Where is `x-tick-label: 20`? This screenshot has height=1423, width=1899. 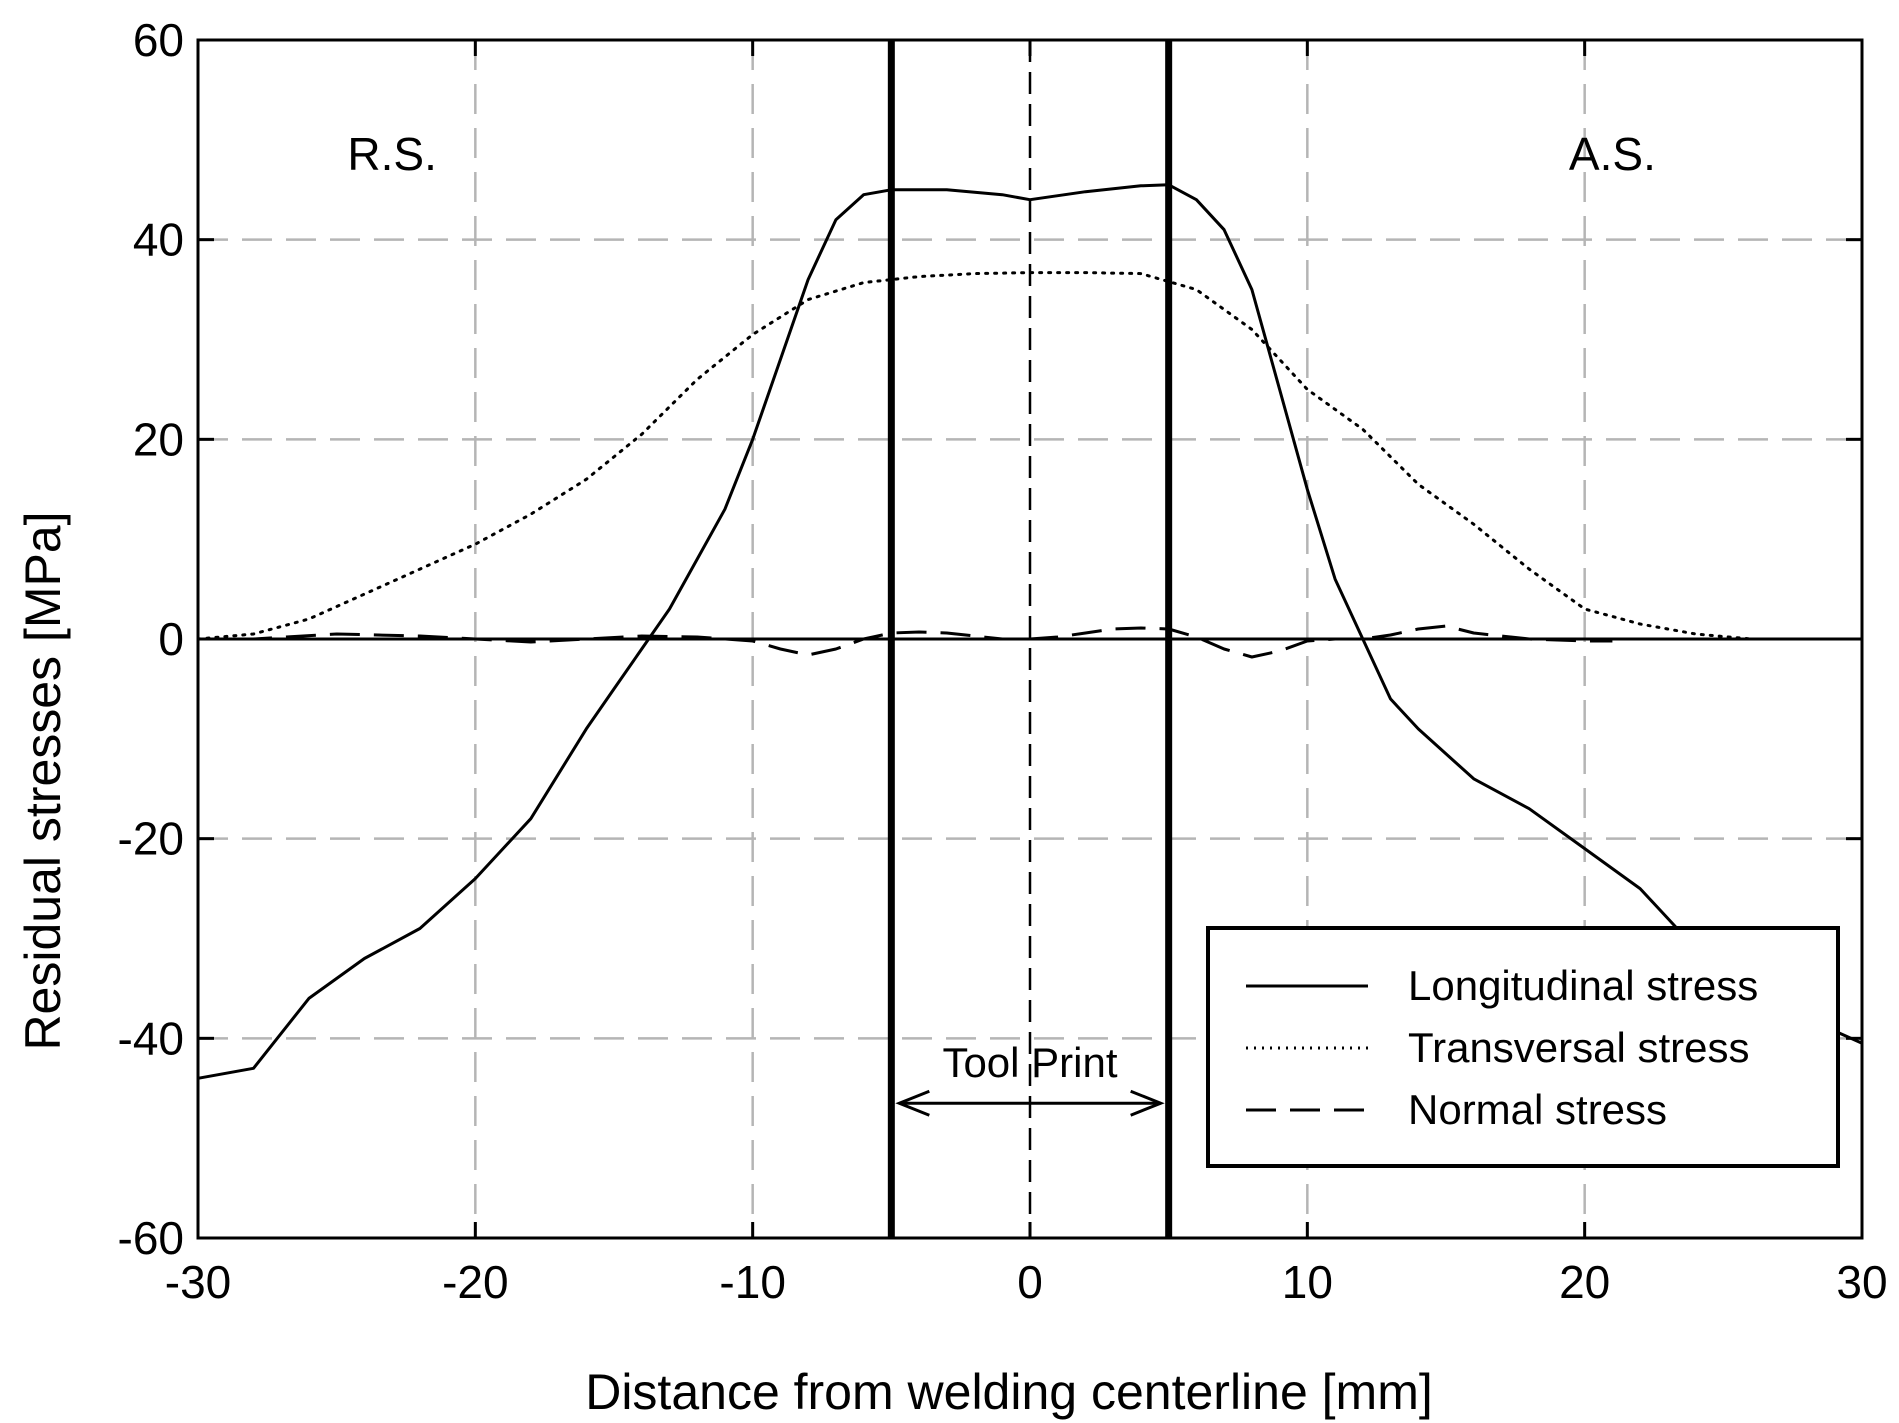 x-tick-label: 20 is located at coordinates (1584, 1282).